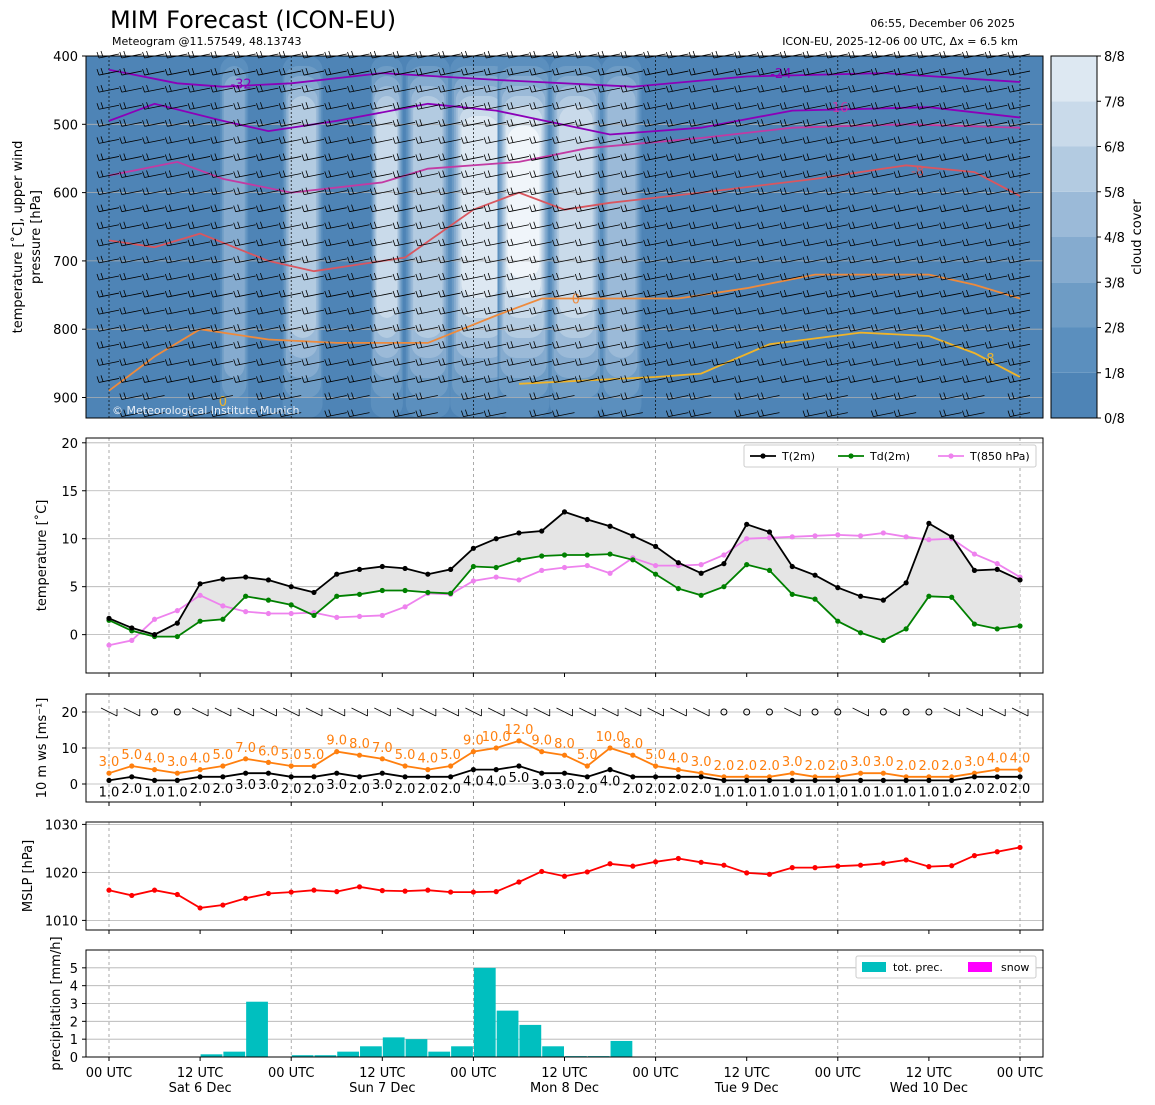 The height and width of the screenshot is (1105, 1155). I want to click on y-tick-label: 20, so click(69, 444).